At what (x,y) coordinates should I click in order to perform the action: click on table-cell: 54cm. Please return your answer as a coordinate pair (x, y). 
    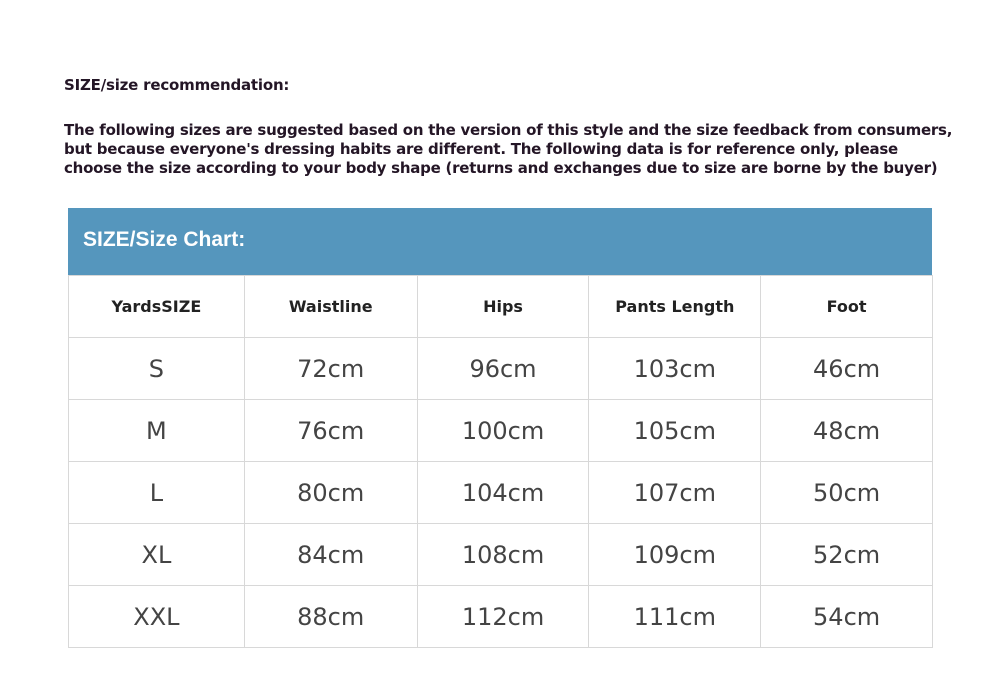
    Looking at the image, I should click on (846, 616).